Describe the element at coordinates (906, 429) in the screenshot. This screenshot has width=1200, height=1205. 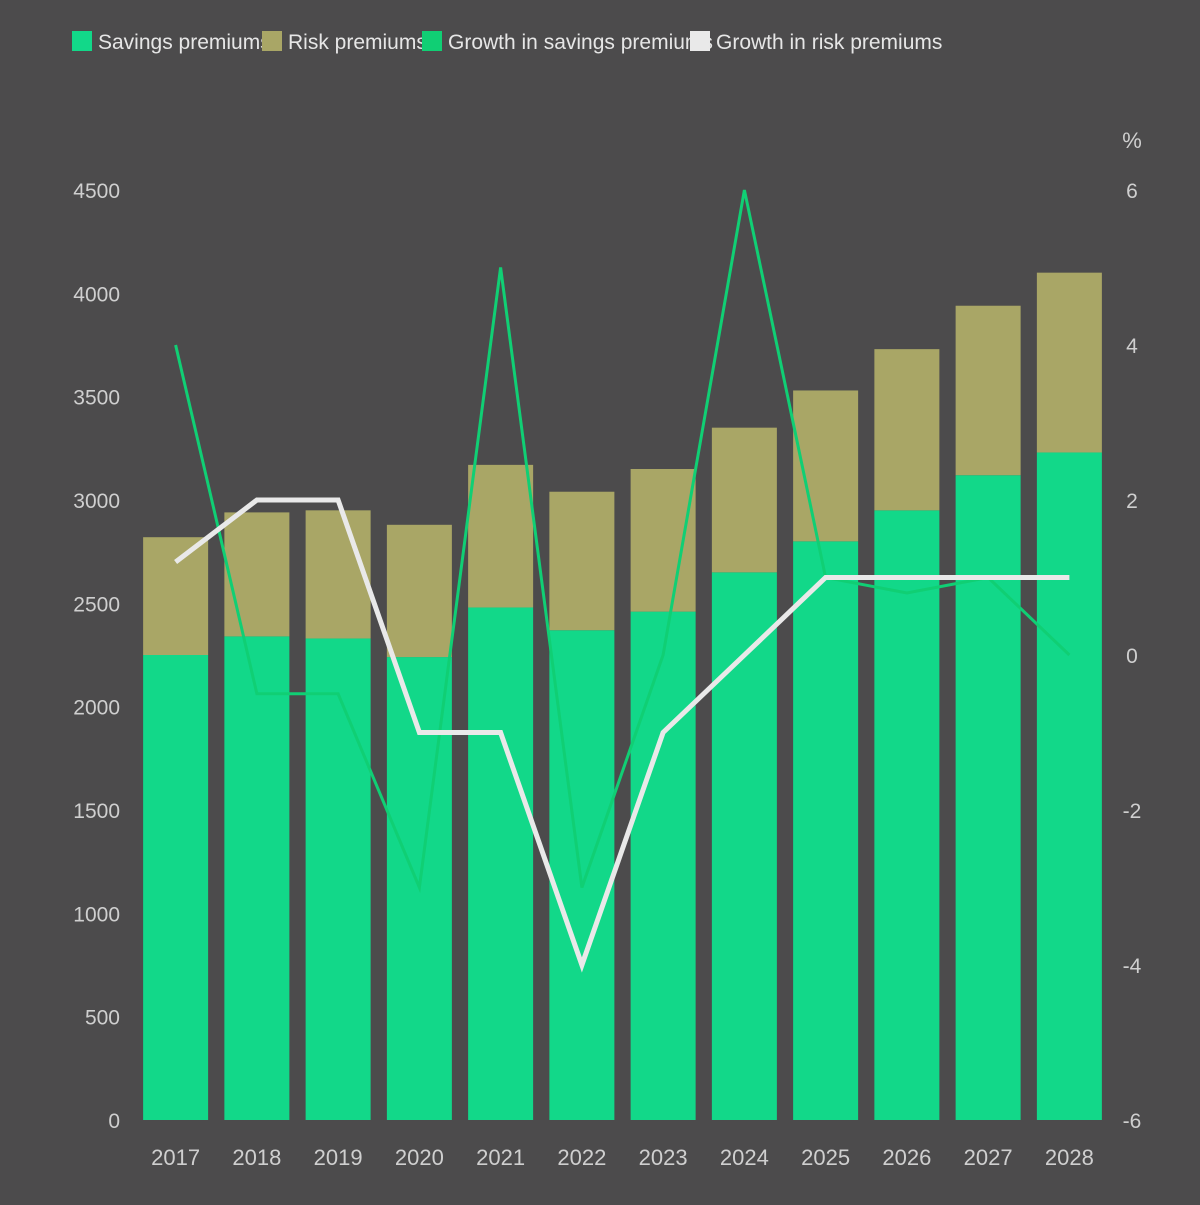
I see `bar-risk-2026` at that location.